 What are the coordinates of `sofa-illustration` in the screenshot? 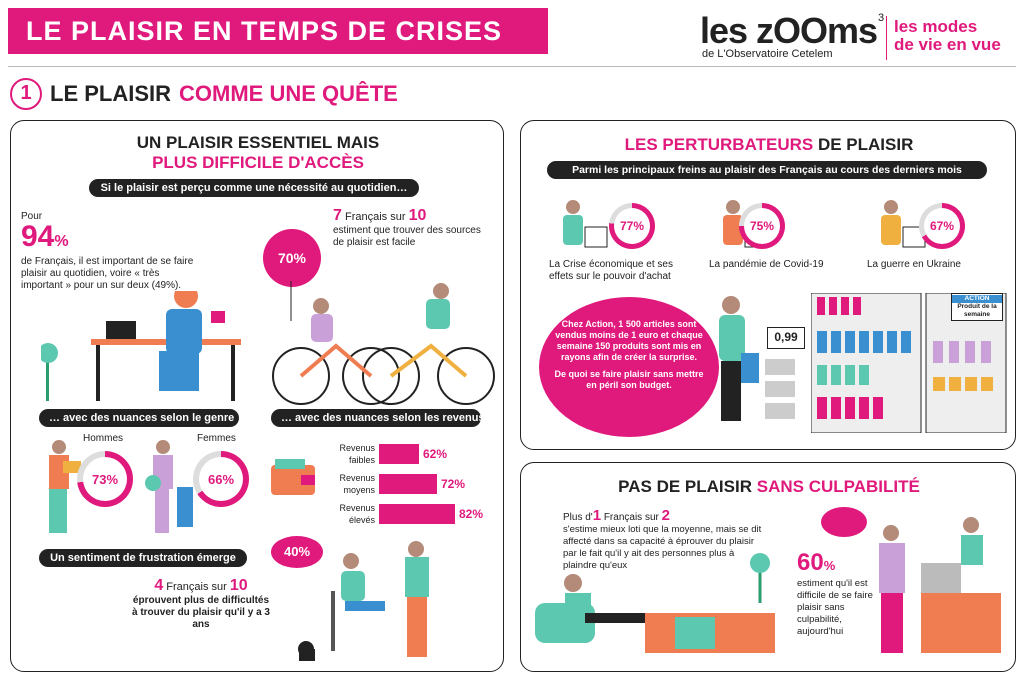 It's located at (655, 603).